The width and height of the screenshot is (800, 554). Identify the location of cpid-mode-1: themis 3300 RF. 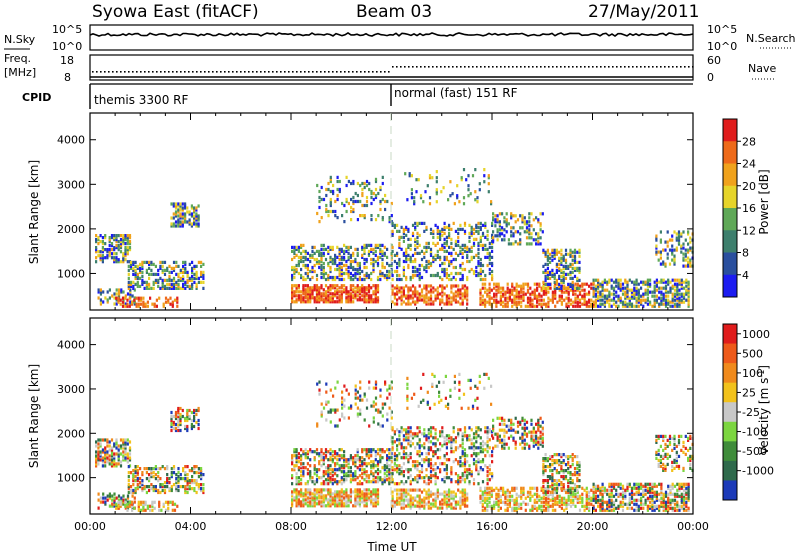
(141, 100).